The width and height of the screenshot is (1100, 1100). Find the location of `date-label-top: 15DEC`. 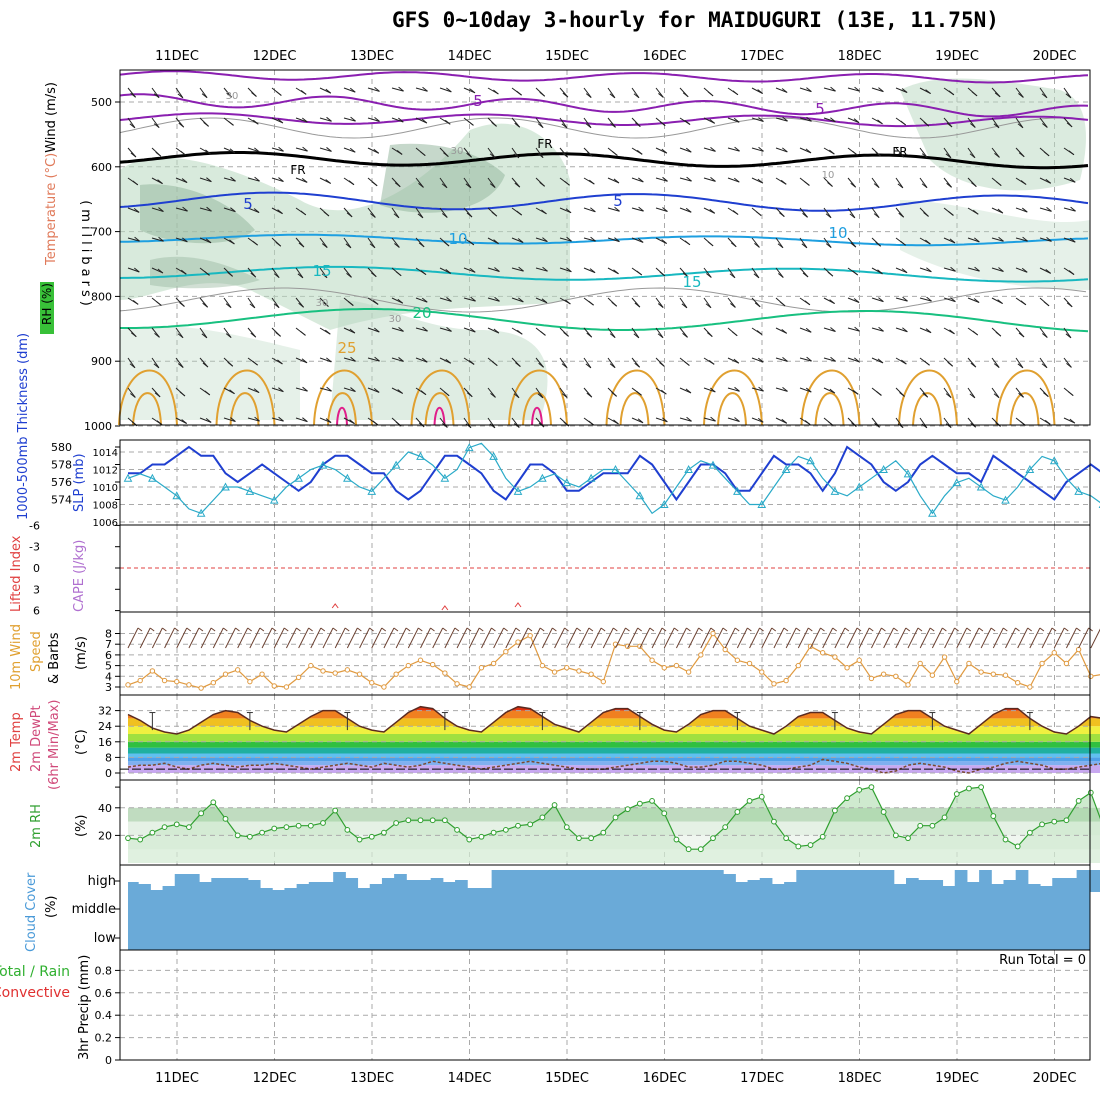

date-label-top: 15DEC is located at coordinates (567, 56).